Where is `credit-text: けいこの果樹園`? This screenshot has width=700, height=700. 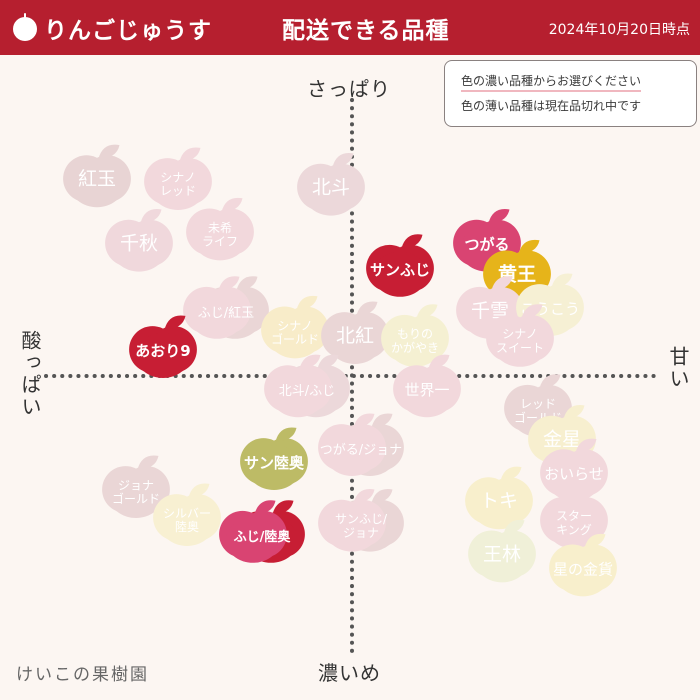 credit-text: けいこの果樹園 is located at coordinates (82, 675).